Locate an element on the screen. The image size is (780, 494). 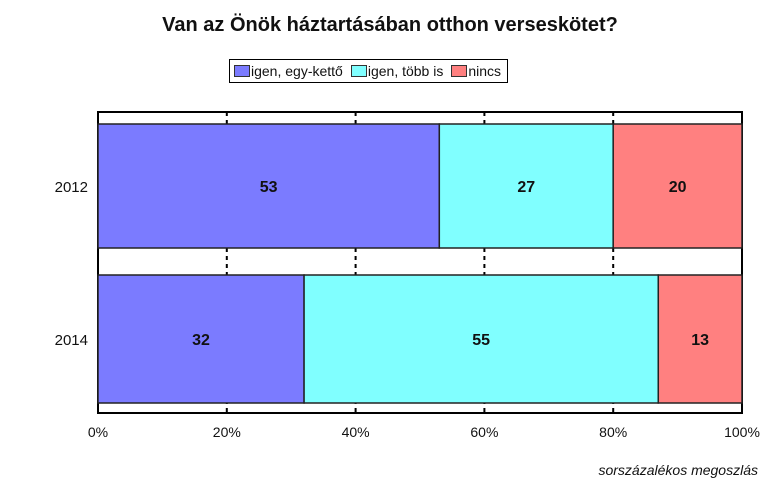
legend-item-nincs: nincs is located at coordinates (476, 71).